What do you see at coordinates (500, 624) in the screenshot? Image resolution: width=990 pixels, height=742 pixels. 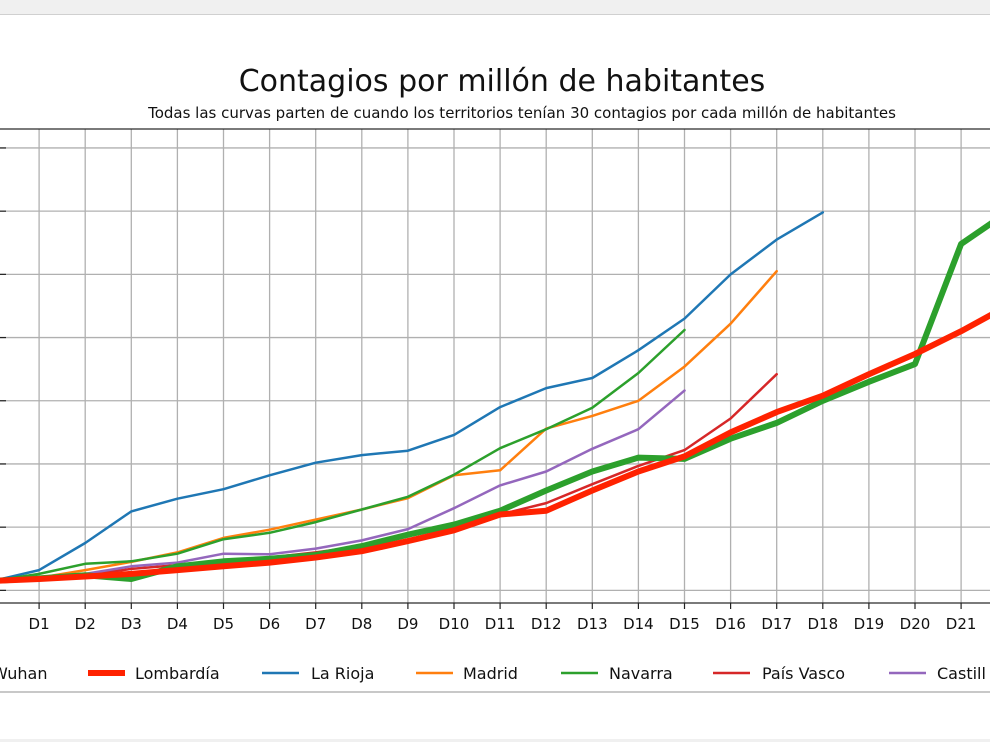 I see `x-tick-label-D11: D11` at bounding box center [500, 624].